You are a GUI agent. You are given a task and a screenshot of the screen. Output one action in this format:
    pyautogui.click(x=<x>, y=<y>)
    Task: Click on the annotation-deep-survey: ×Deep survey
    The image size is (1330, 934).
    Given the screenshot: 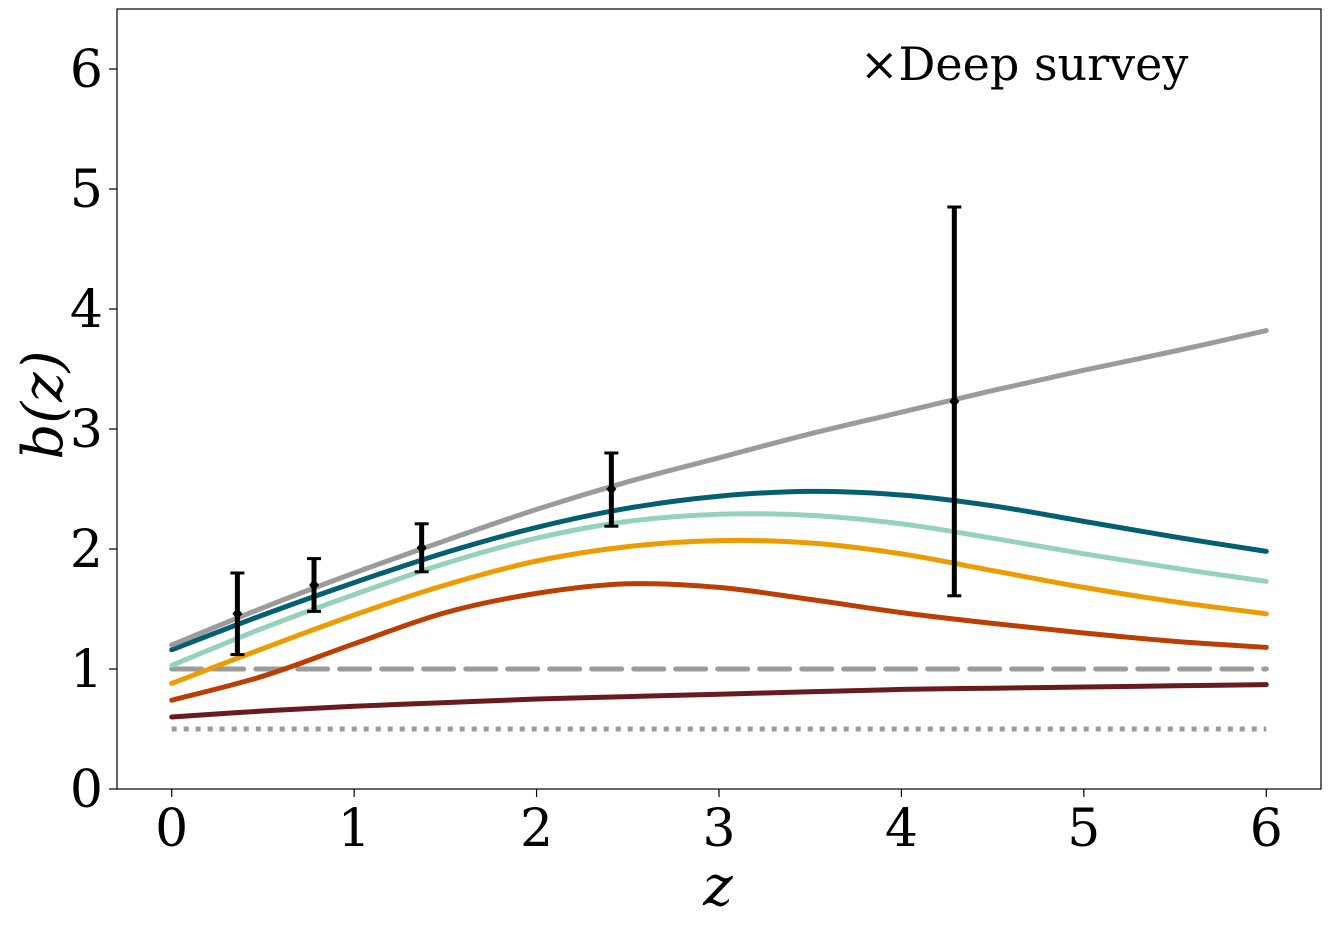 What is the action you would take?
    pyautogui.click(x=1024, y=64)
    